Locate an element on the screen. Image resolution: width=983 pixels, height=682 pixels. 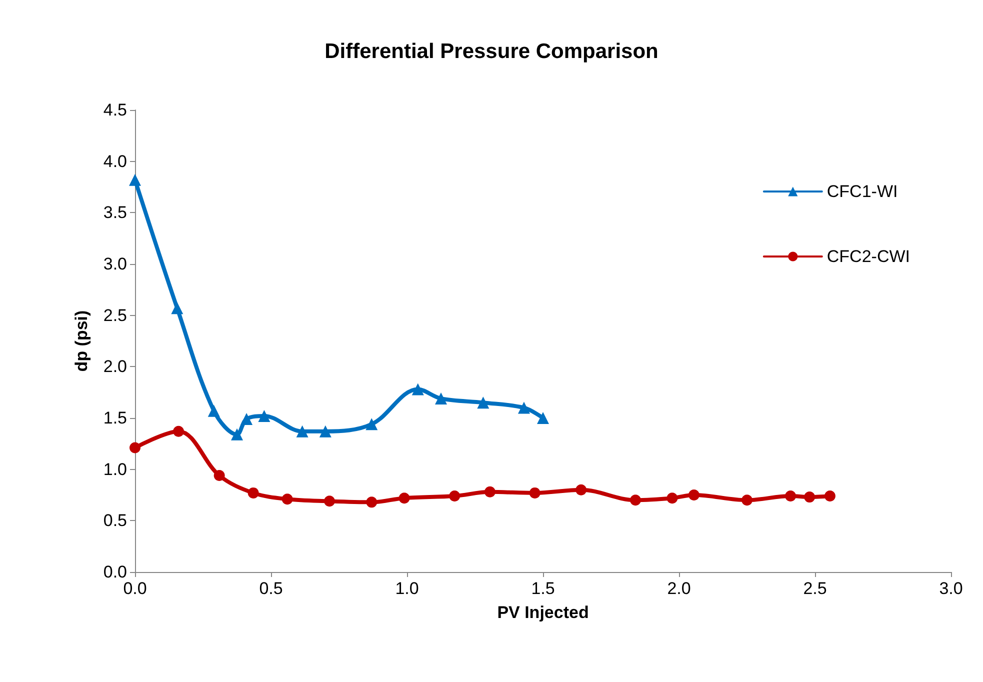
x-tick-label: 2.5 is located at coordinates (815, 588).